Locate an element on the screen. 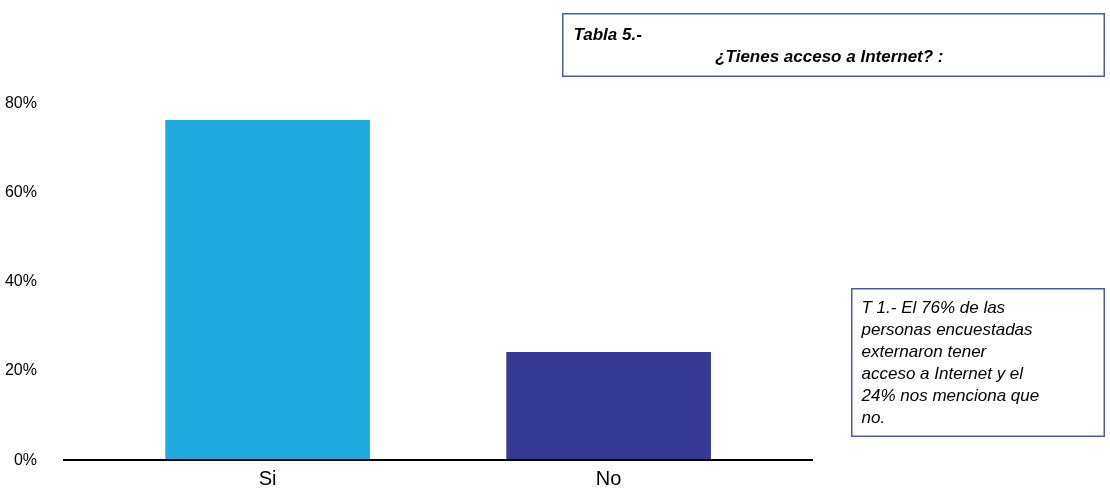 Image resolution: width=1110 pixels, height=499 pixels. x-tick-label: Si is located at coordinates (267, 477).